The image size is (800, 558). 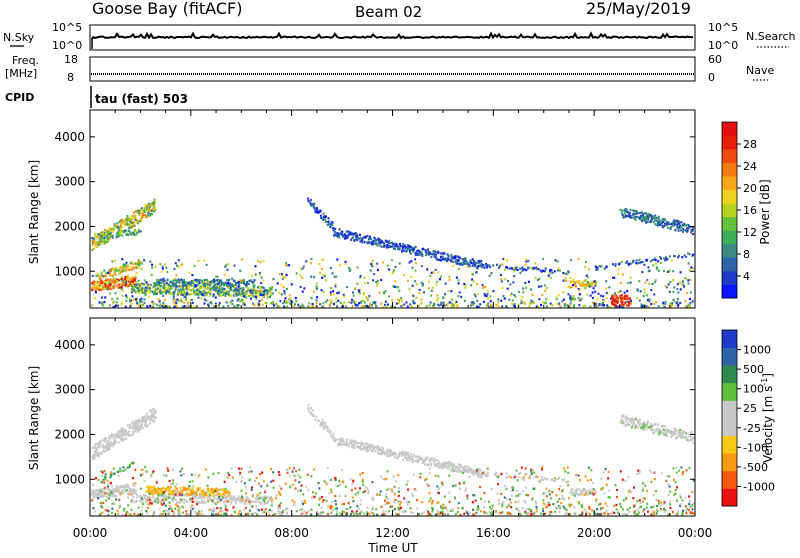 What do you see at coordinates (723, 27) in the screenshot?
I see `nsearch-top-label: 10^5` at bounding box center [723, 27].